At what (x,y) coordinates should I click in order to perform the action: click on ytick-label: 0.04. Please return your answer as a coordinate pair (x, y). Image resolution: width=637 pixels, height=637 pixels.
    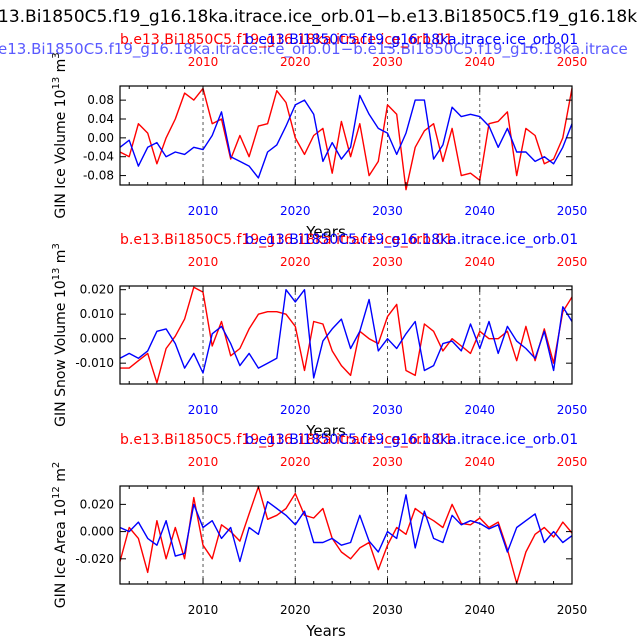
    Looking at the image, I should click on (100, 119).